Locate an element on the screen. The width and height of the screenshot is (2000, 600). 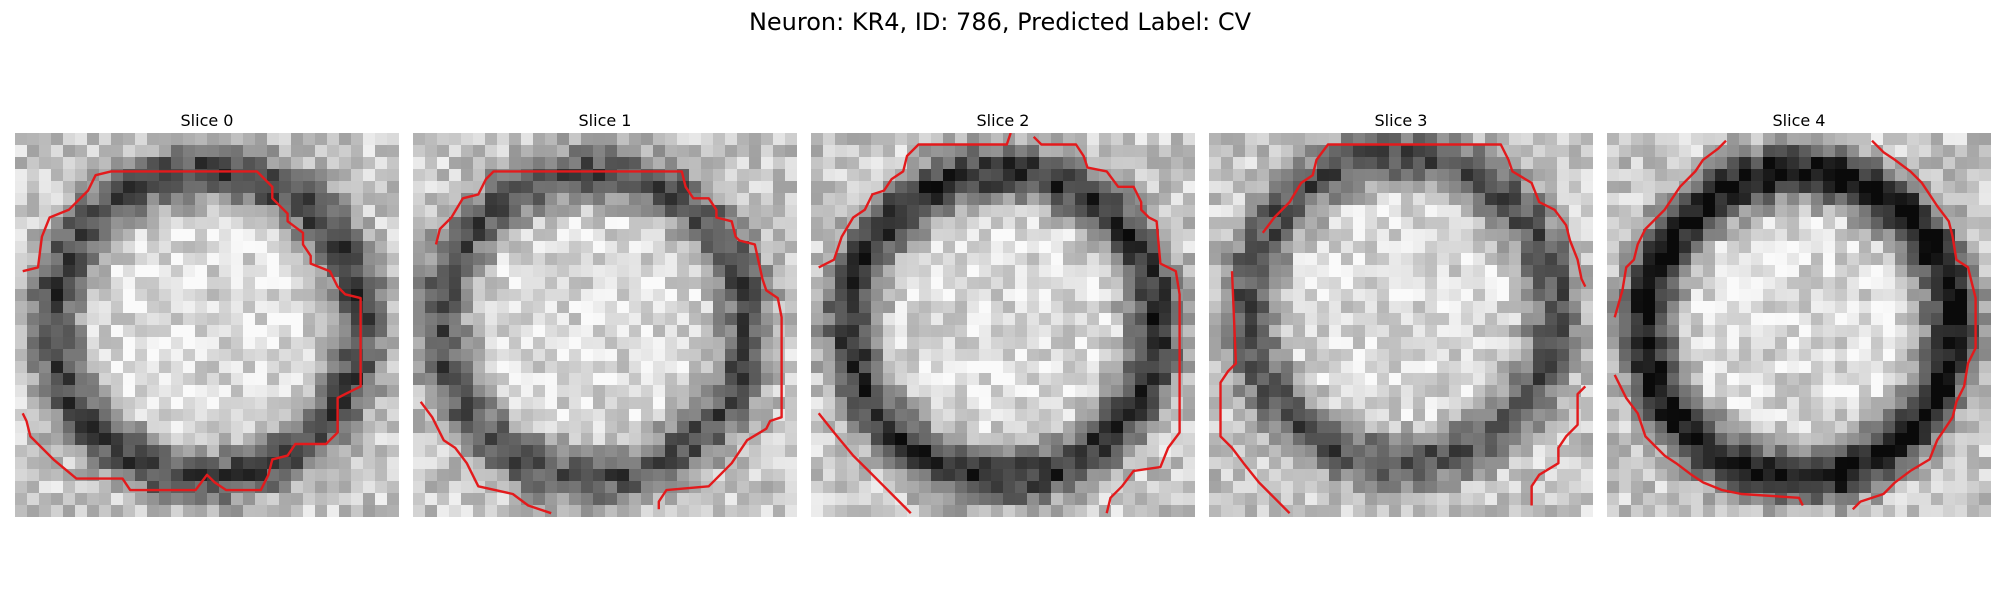
slice-panel-2: Slice 2 is located at coordinates (1003, 313).